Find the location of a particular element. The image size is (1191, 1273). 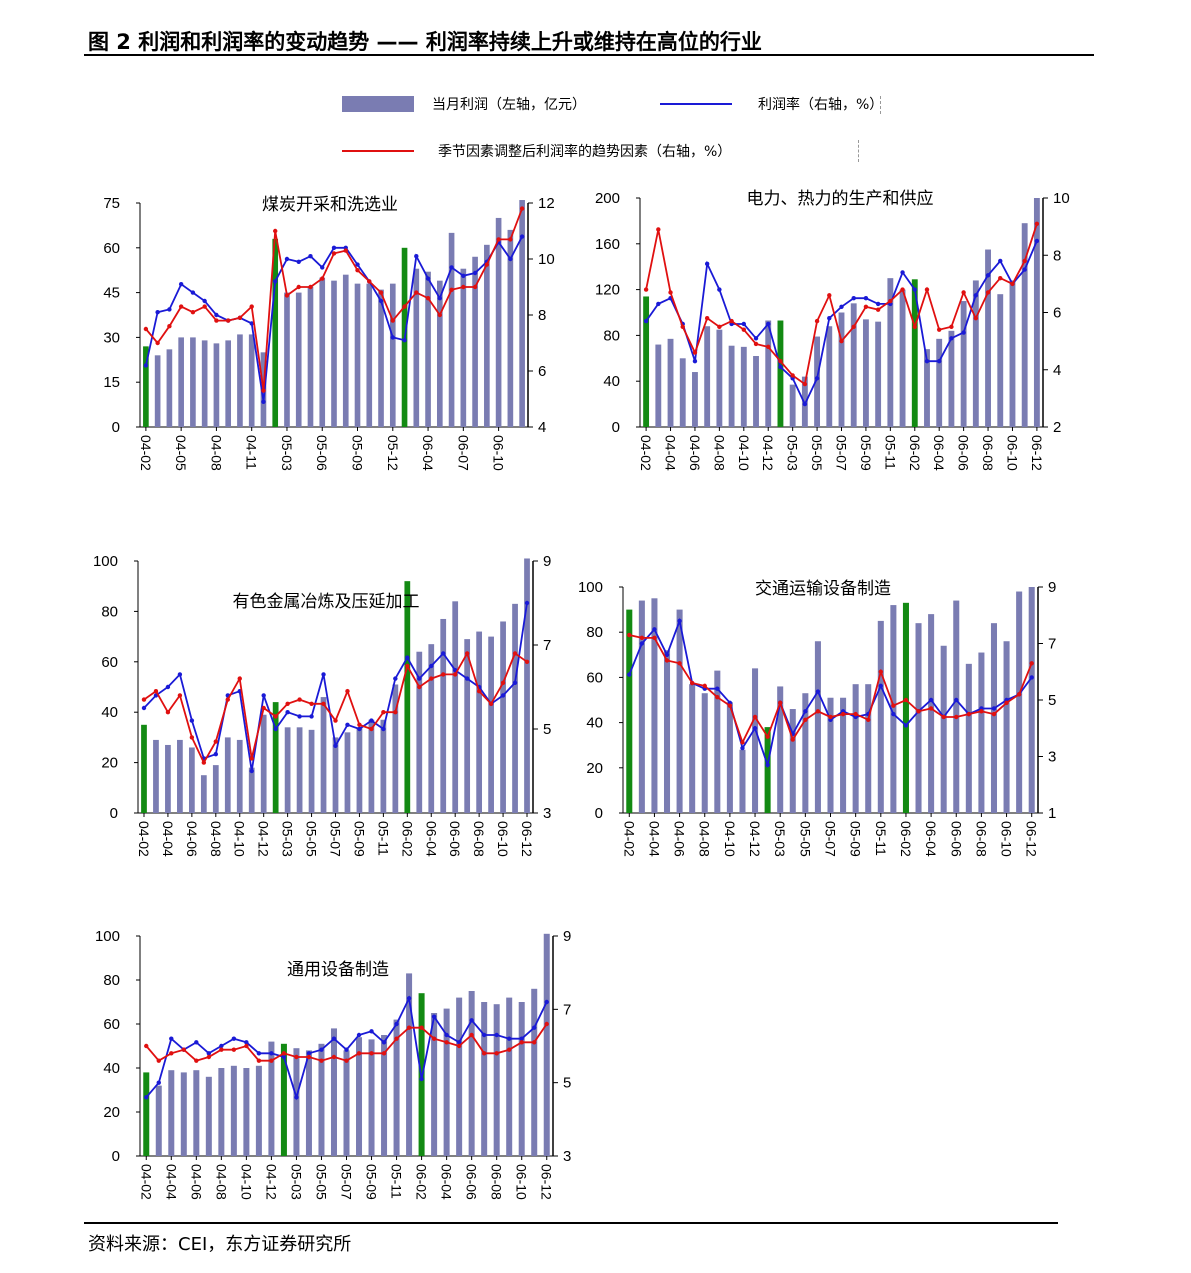

x-tick-label: 04-12 is located at coordinates (768, 453).